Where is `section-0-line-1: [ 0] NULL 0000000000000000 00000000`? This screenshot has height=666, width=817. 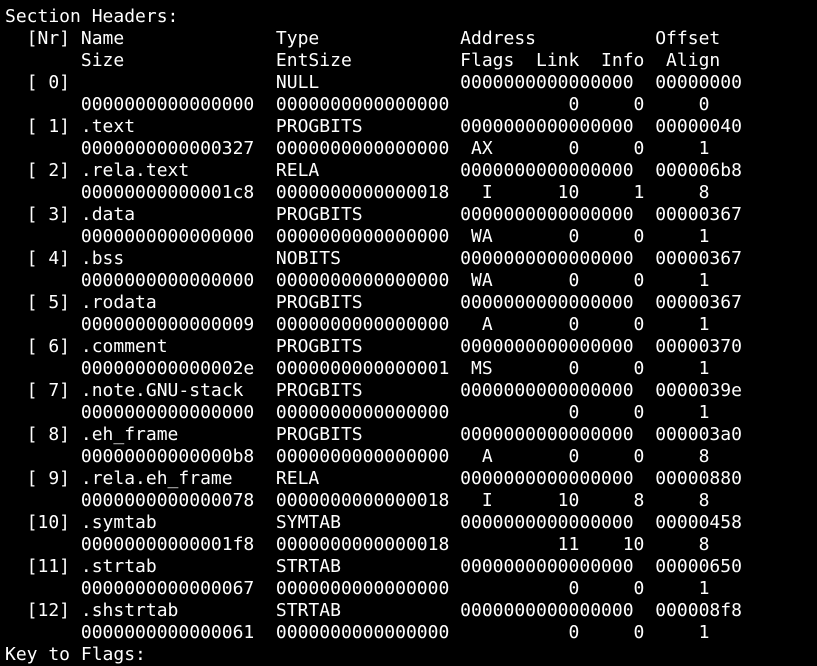 section-0-line-1: [ 0] NULL 0000000000000000 00000000 is located at coordinates (373, 82).